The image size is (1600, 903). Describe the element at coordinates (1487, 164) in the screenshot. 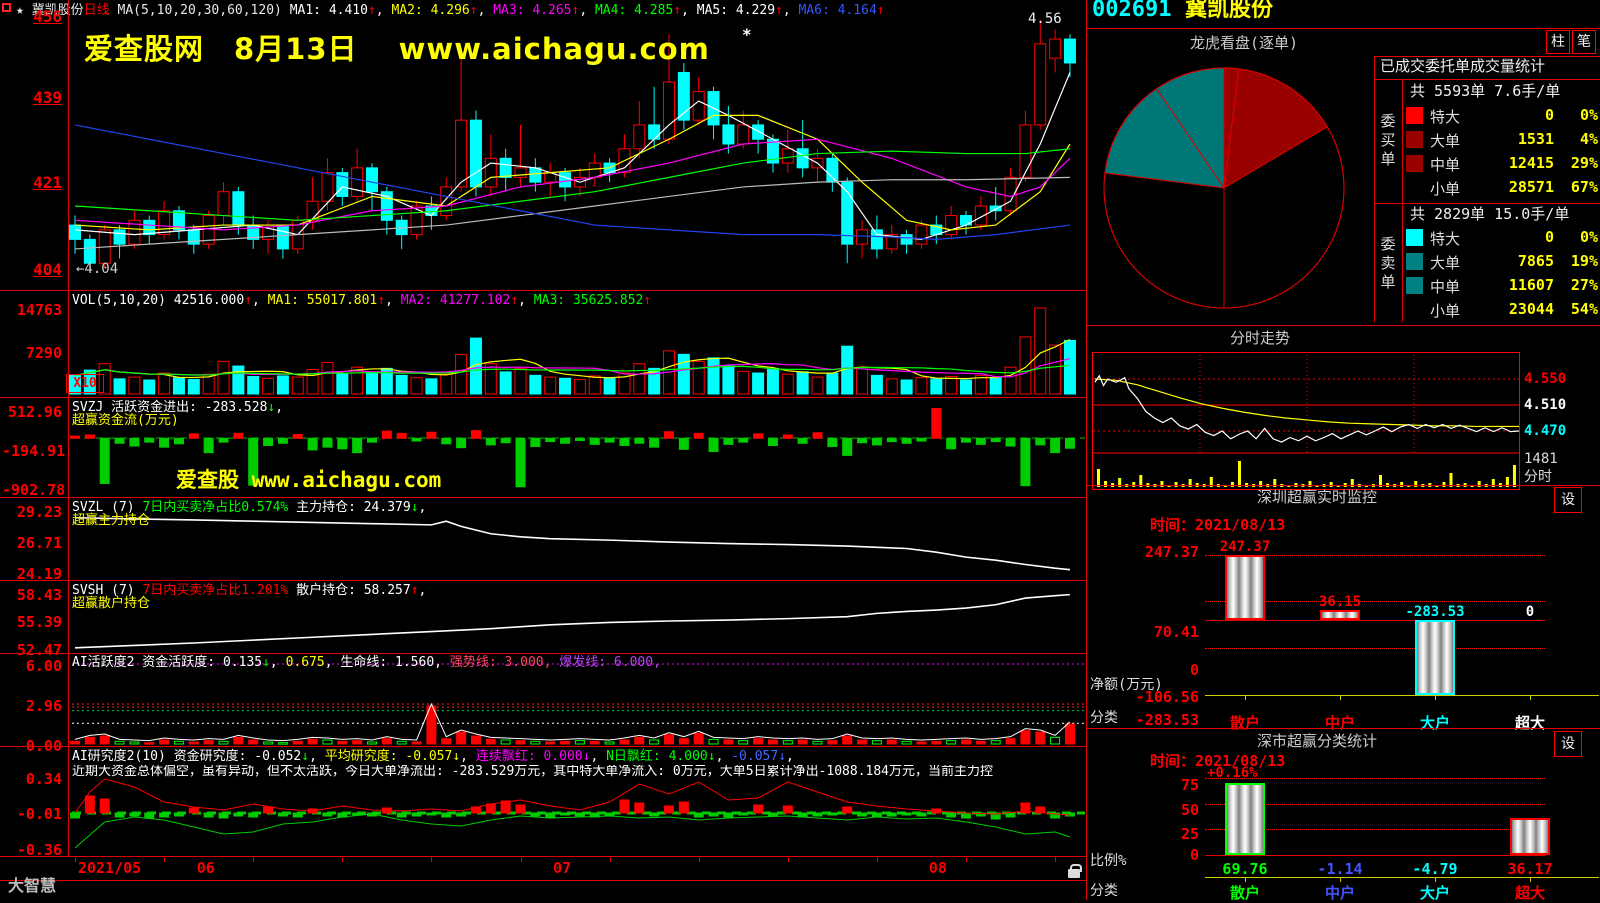

I see `order-row: 中单 12415 29%` at that location.